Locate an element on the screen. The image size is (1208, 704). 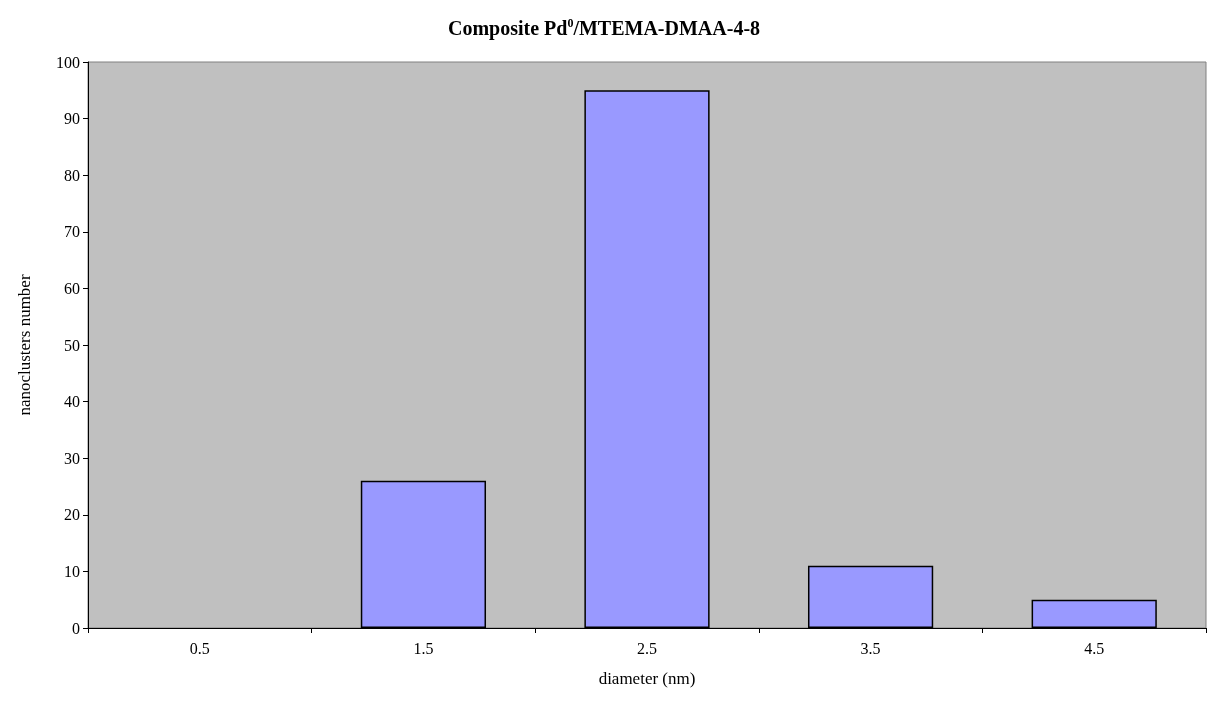
x-tick-label: 2.5 is located at coordinates (647, 648).